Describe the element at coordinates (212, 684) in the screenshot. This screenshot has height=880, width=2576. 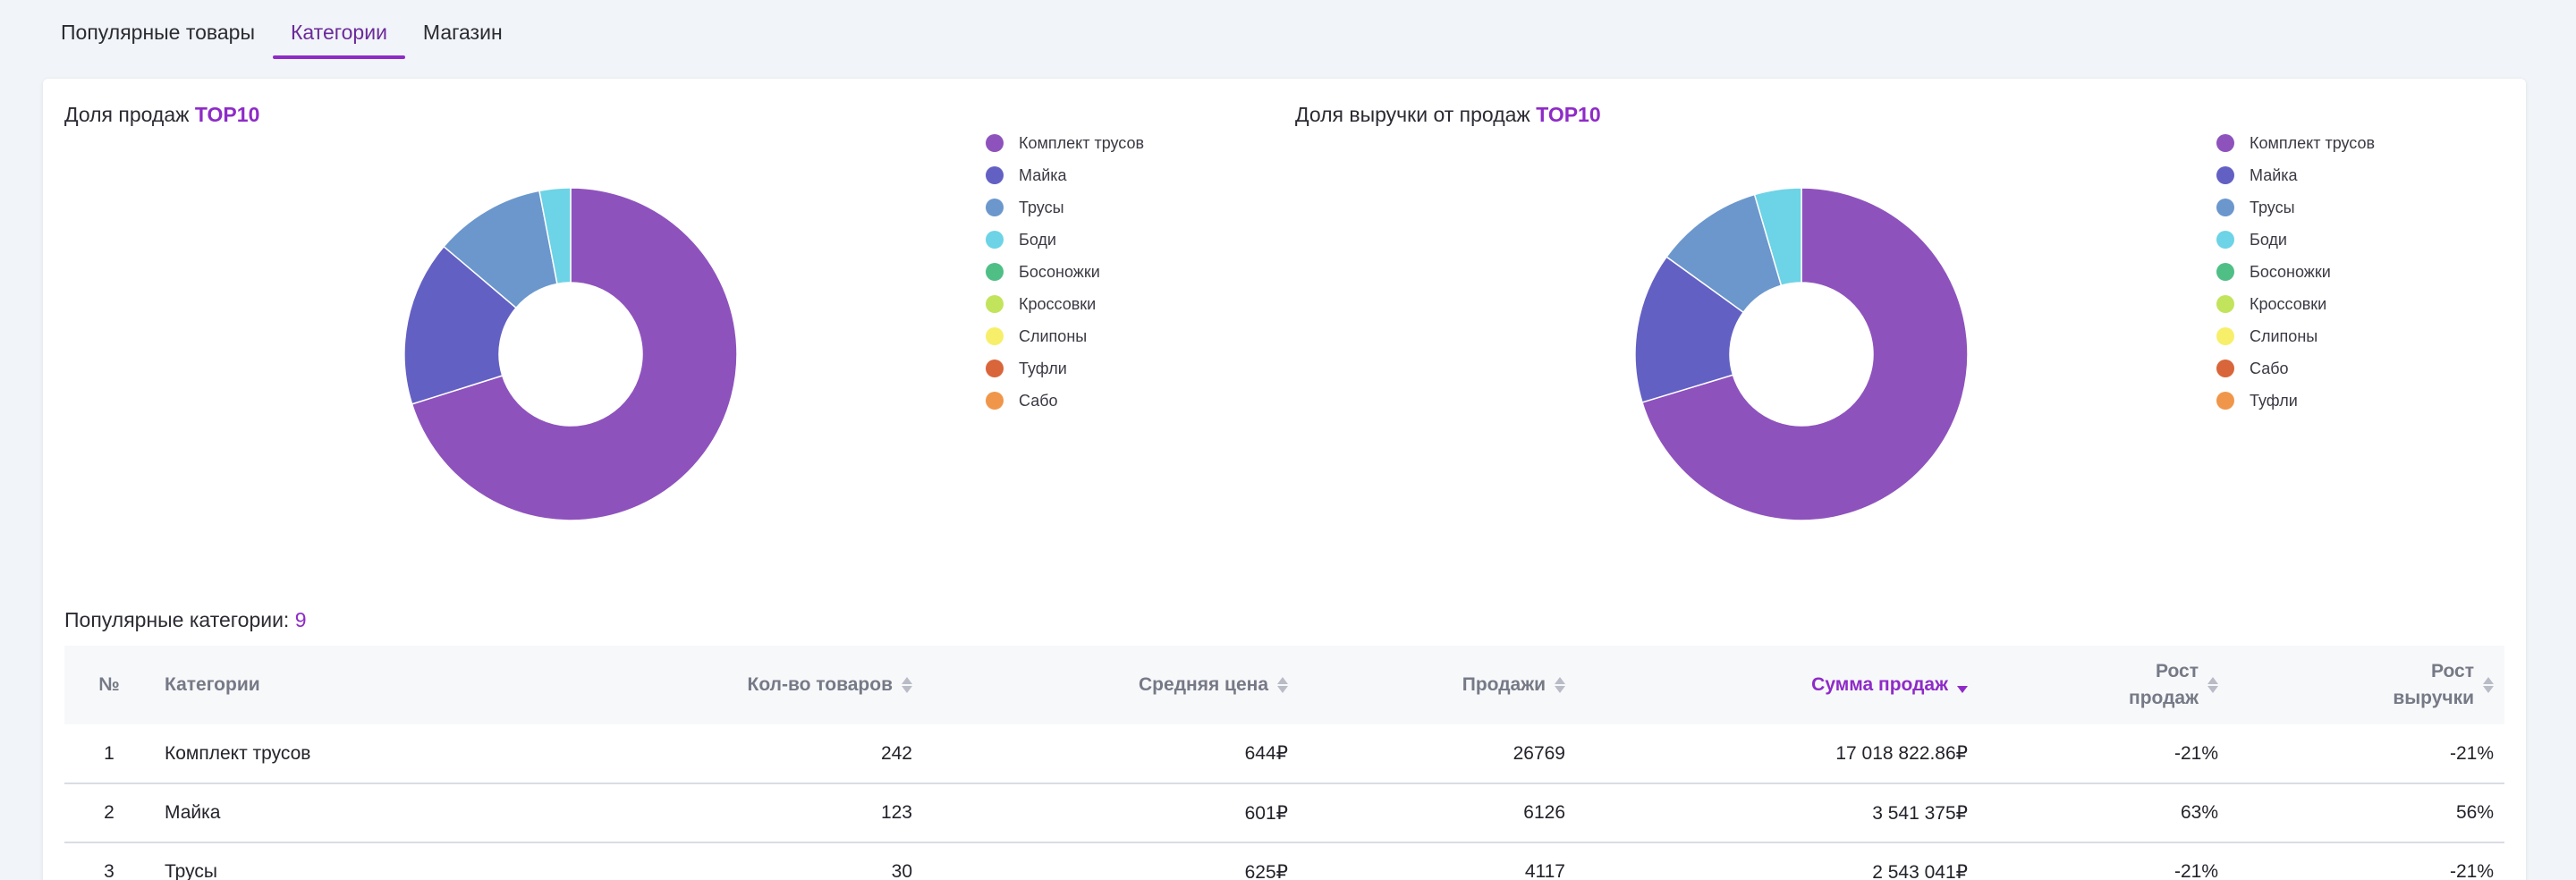
I see `col-header-category: Категории` at that location.